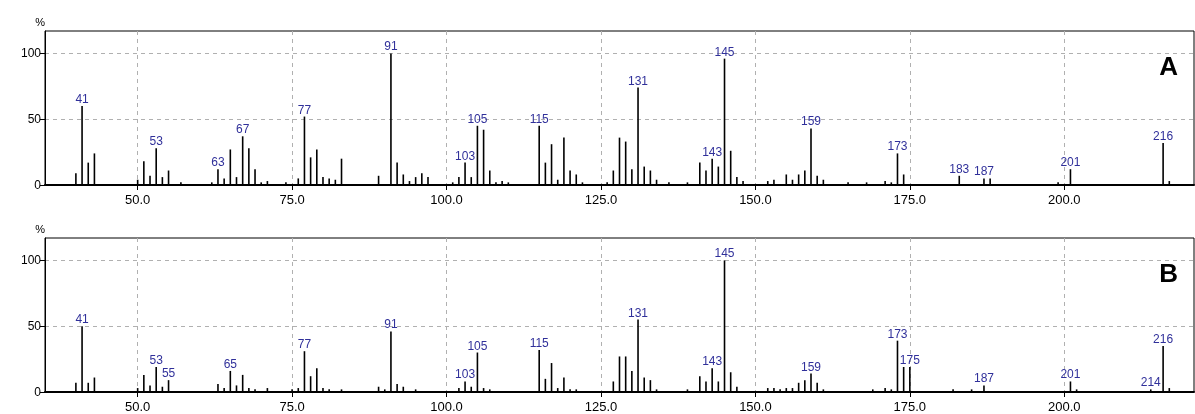 This screenshot has width=1195, height=414. What do you see at coordinates (1168, 273) in the screenshot?
I see `text: B` at bounding box center [1168, 273].